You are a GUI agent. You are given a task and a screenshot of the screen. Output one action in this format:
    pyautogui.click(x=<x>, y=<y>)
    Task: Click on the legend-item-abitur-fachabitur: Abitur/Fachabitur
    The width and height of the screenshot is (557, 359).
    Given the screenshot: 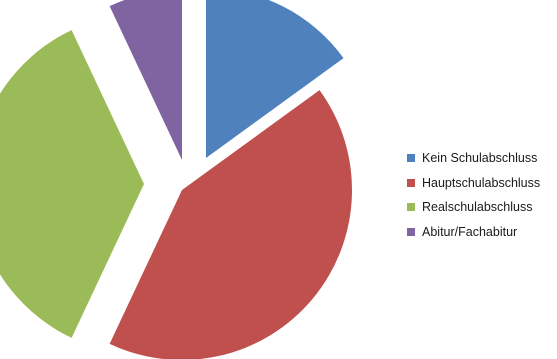 What is the action you would take?
    pyautogui.click(x=481, y=232)
    